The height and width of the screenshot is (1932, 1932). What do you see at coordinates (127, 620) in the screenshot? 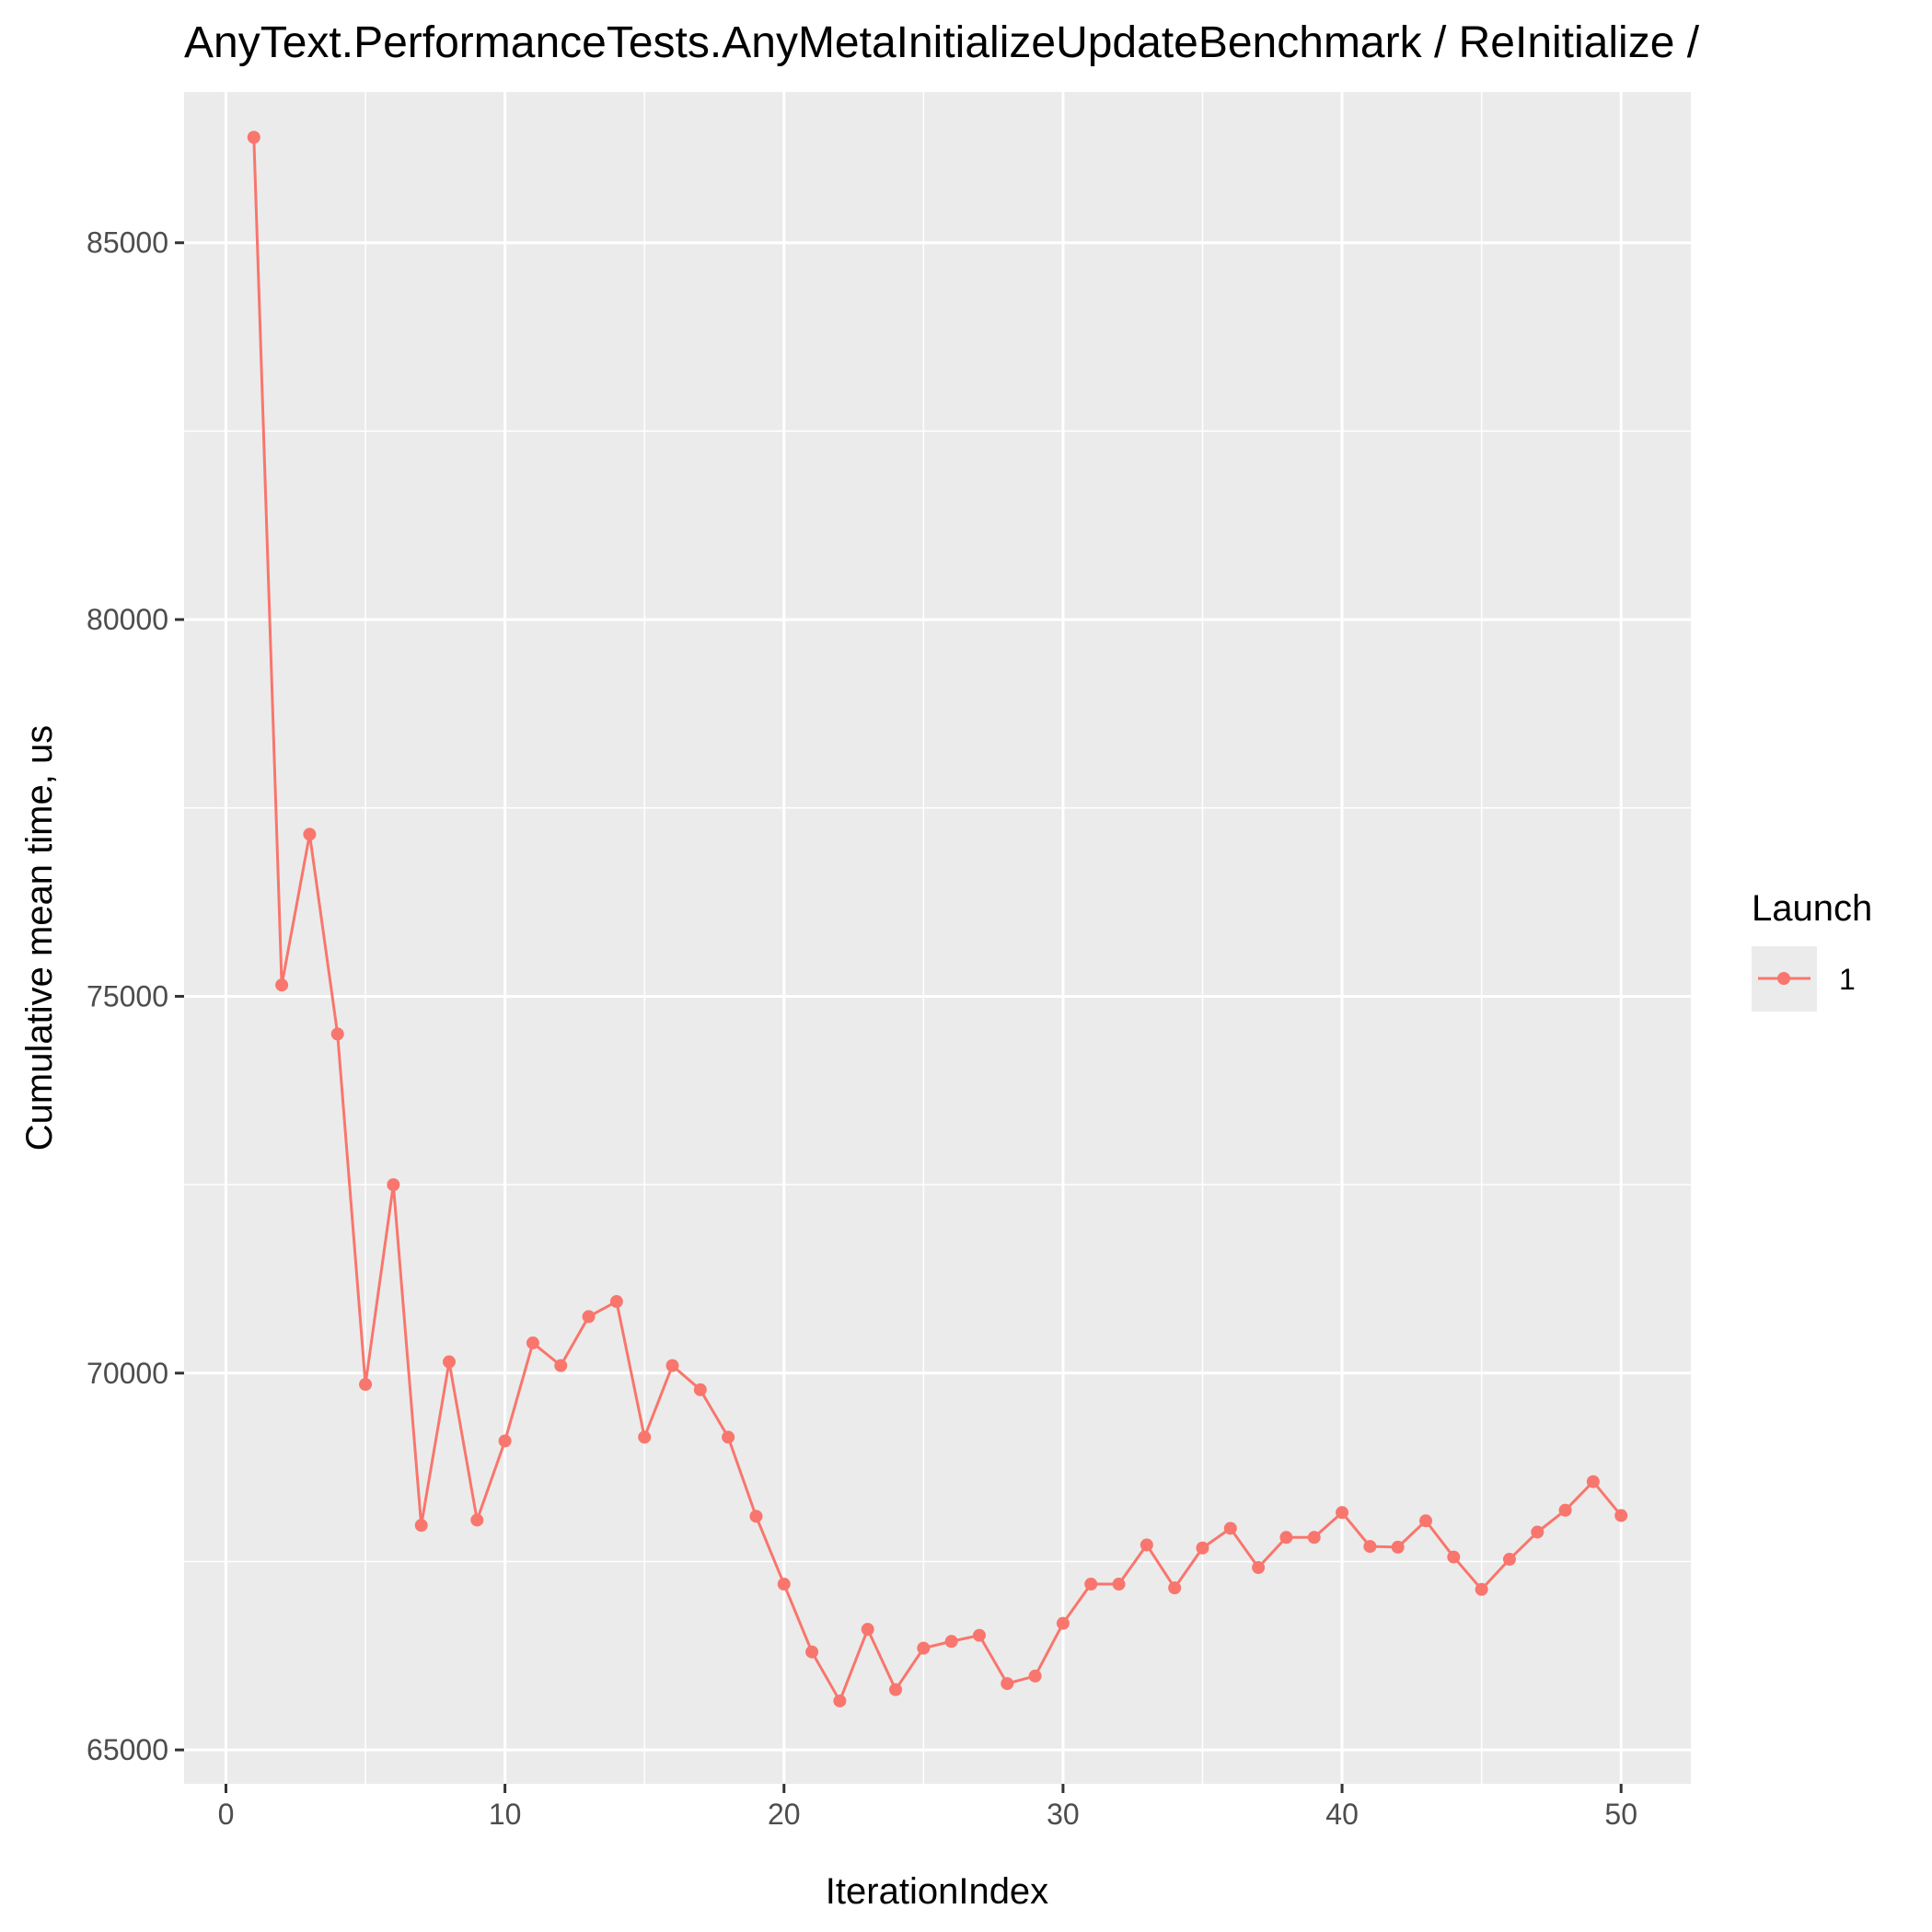
I see `y-tick-label: 80000` at bounding box center [127, 620].